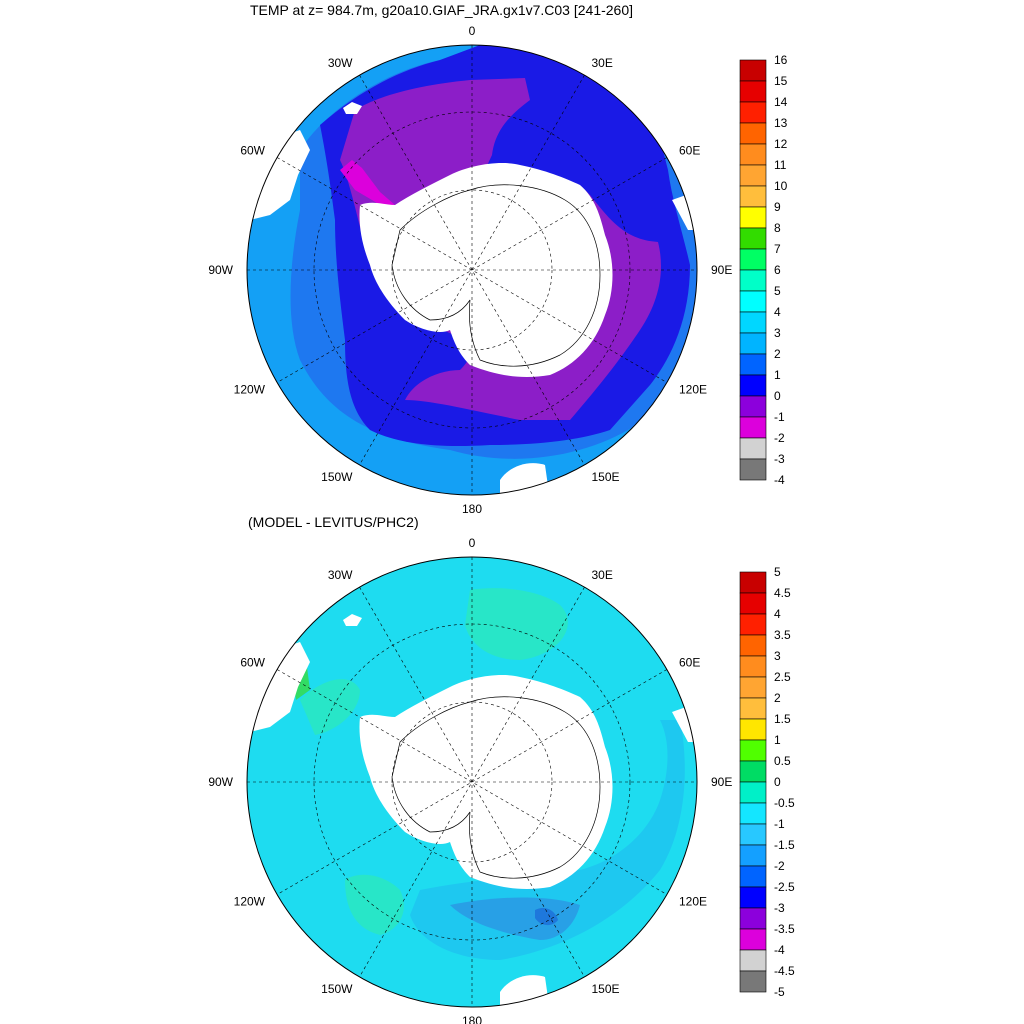  I want to click on top-lon-label: 150E, so click(606, 477).